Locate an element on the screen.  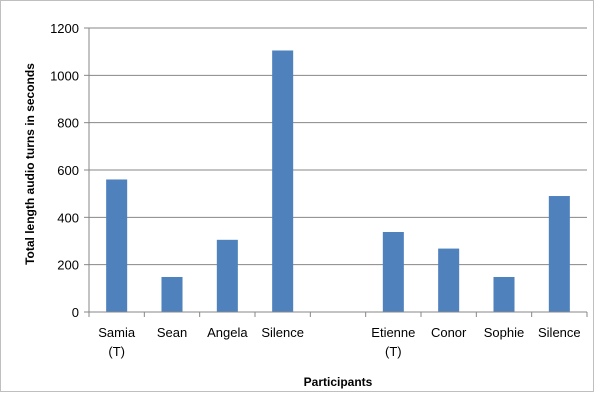
y-tick-label: 1000 is located at coordinates (64, 75).